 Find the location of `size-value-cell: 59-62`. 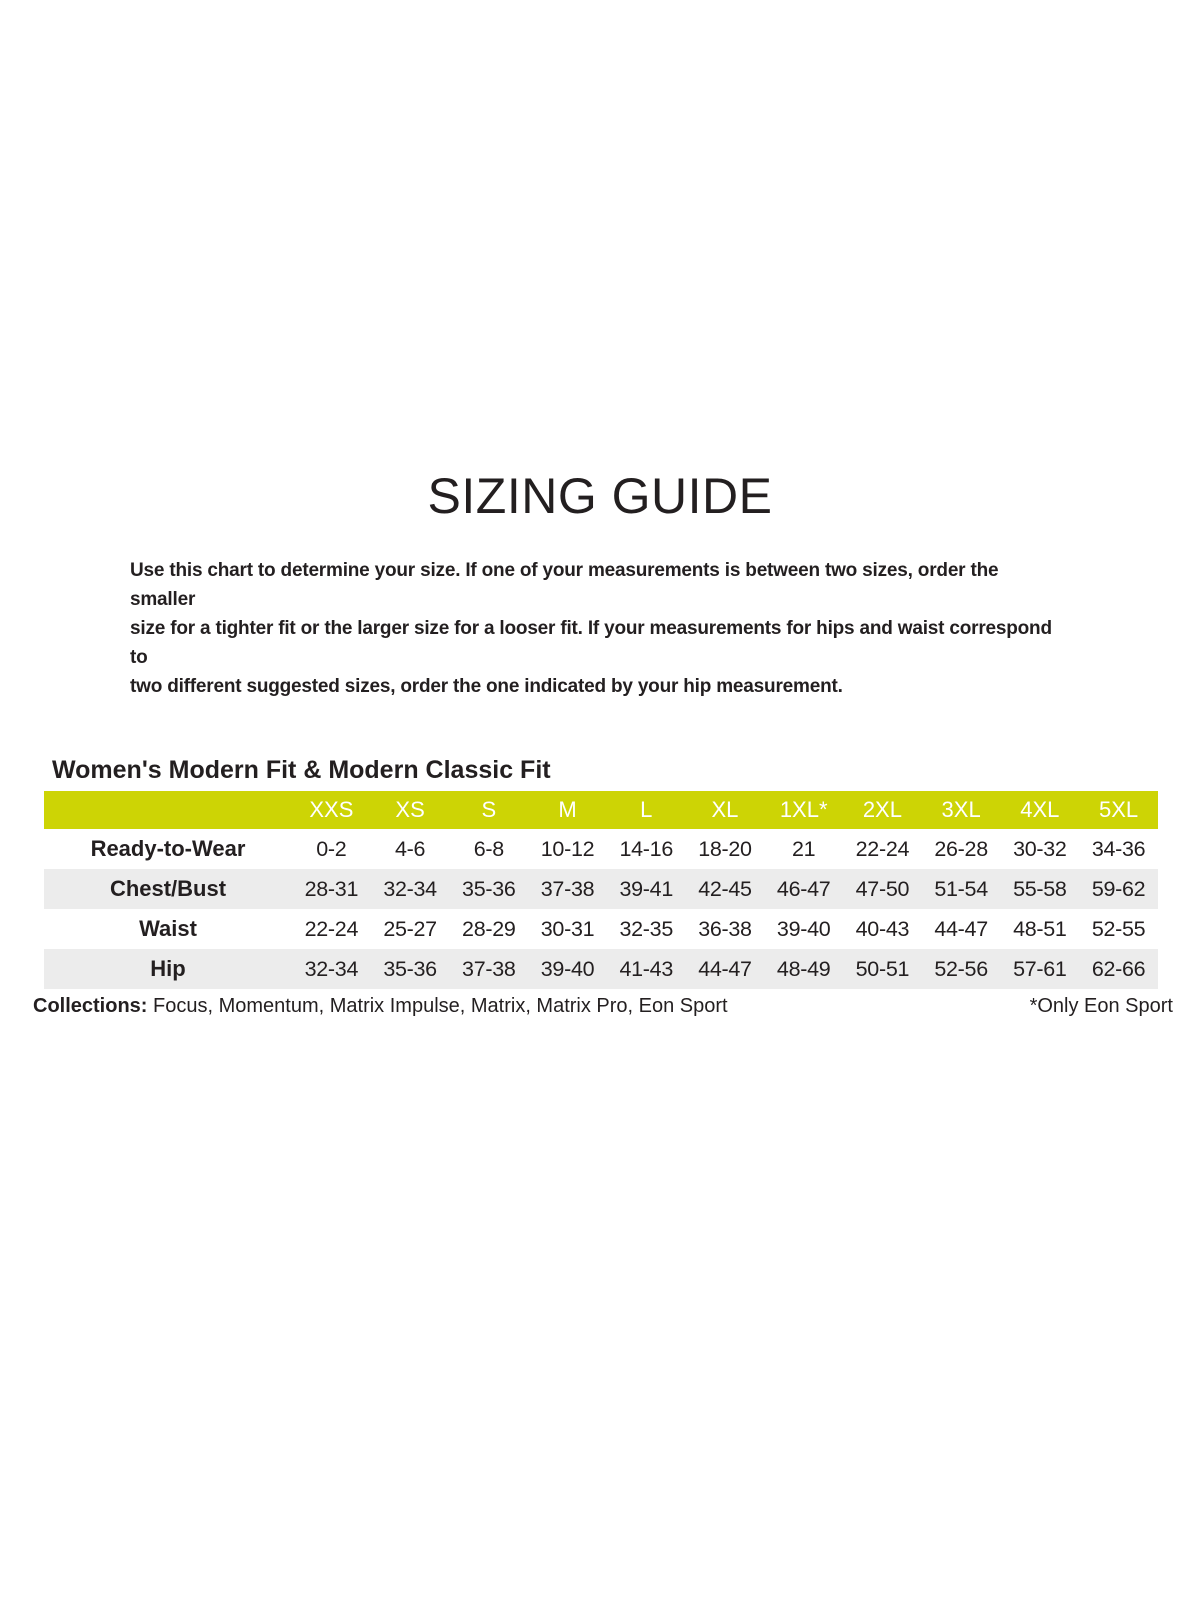

size-value-cell: 59-62 is located at coordinates (1118, 888).